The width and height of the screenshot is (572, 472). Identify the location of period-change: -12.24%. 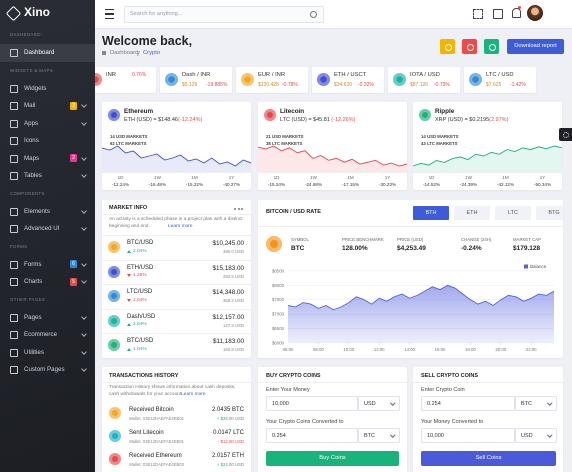
(120, 184).